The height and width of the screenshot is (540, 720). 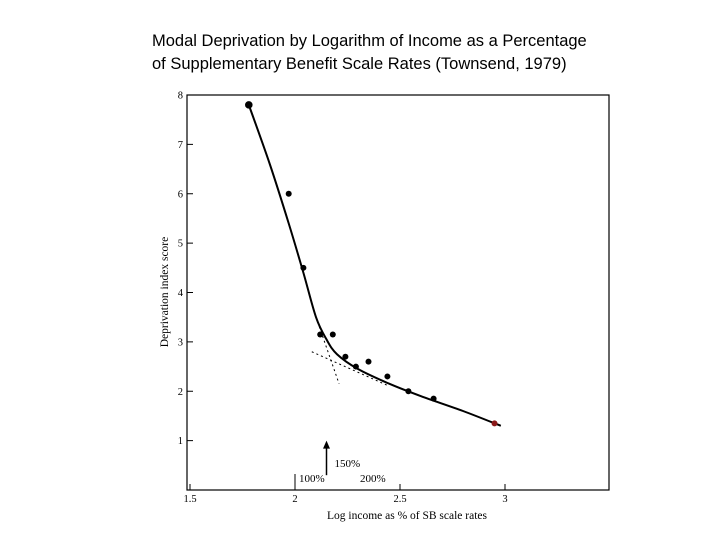 I want to click on y-axis-label: Deprivation index score, so click(x=165, y=292).